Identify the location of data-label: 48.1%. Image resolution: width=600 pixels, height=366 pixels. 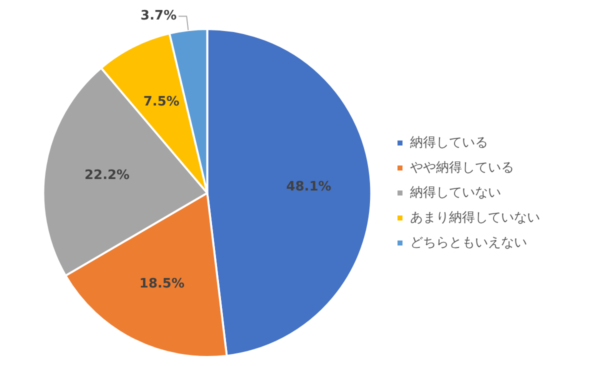
(309, 186).